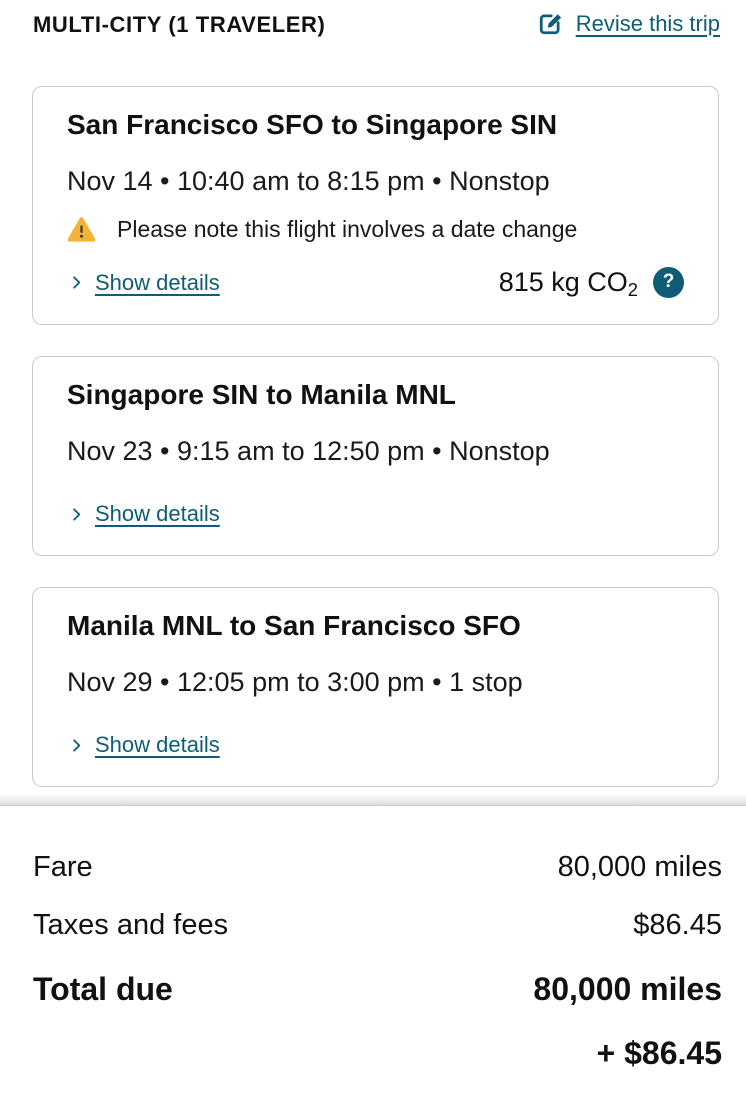 This screenshot has width=746, height=1104. I want to click on trip-summary-header: MULTI-CITY (1 TRAVELER) Revise this trip, so click(373, 19).